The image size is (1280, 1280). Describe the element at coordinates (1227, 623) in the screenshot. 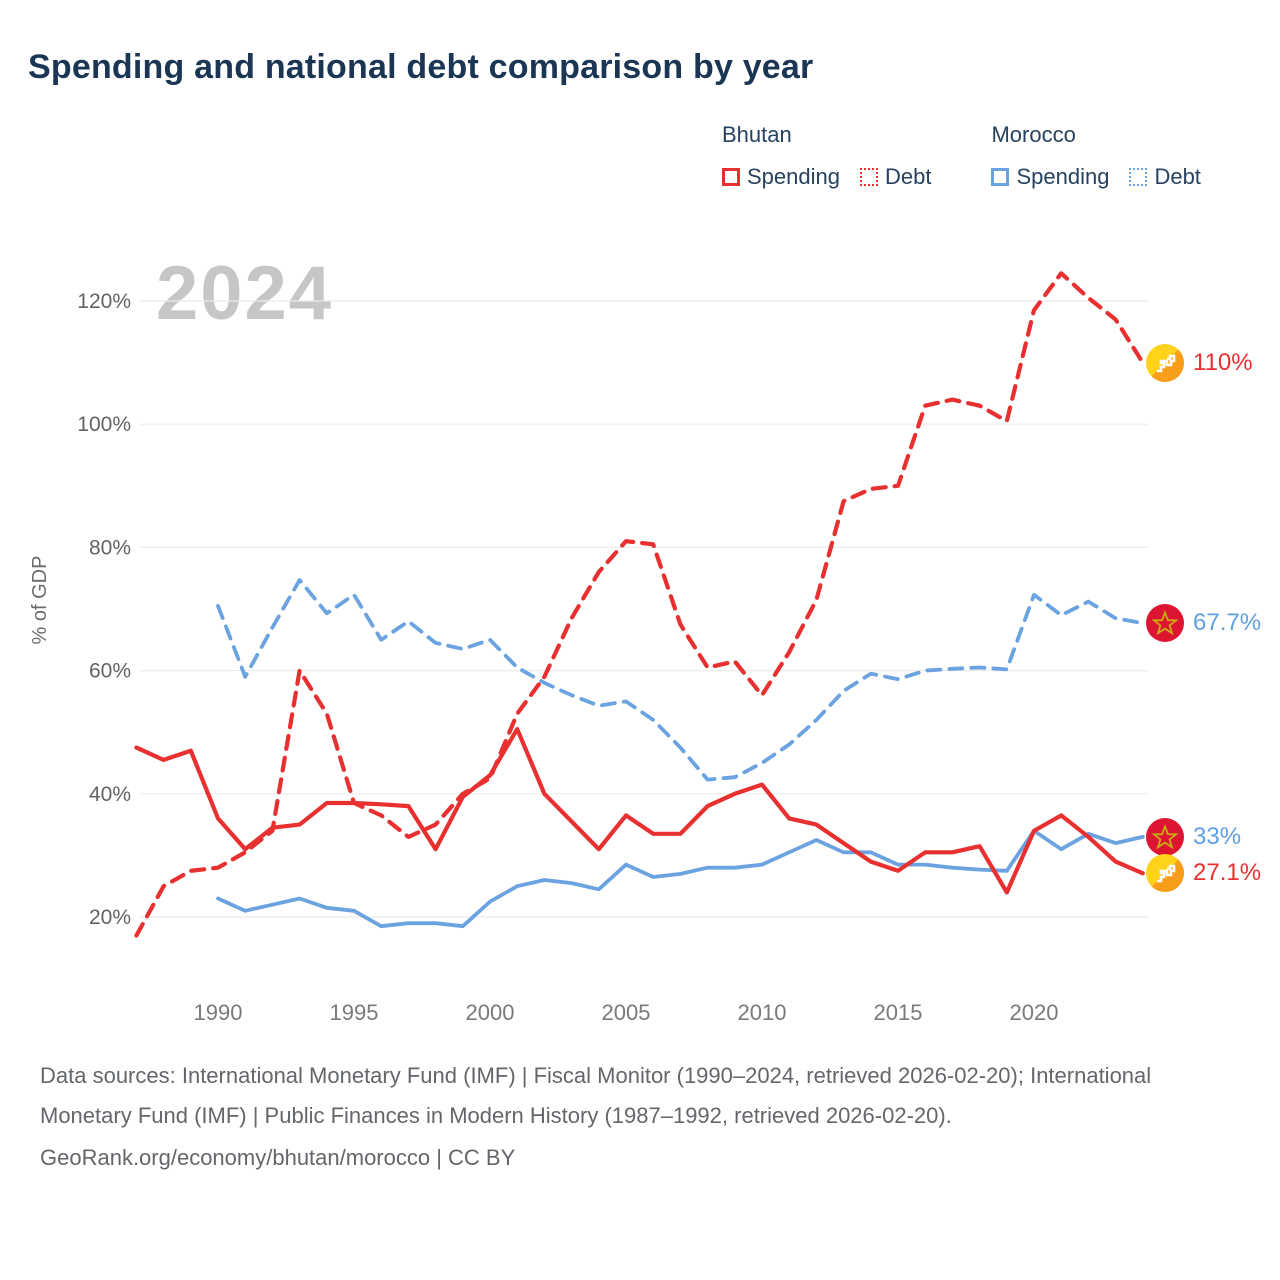

I see `end-value-morocco-debt: 67.7%` at that location.